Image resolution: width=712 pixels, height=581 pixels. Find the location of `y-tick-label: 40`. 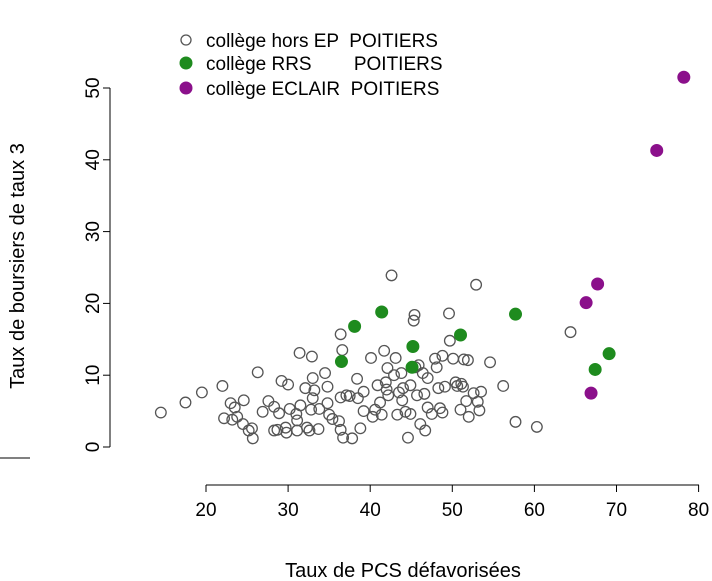

y-tick-label: 40 is located at coordinates (93, 159).